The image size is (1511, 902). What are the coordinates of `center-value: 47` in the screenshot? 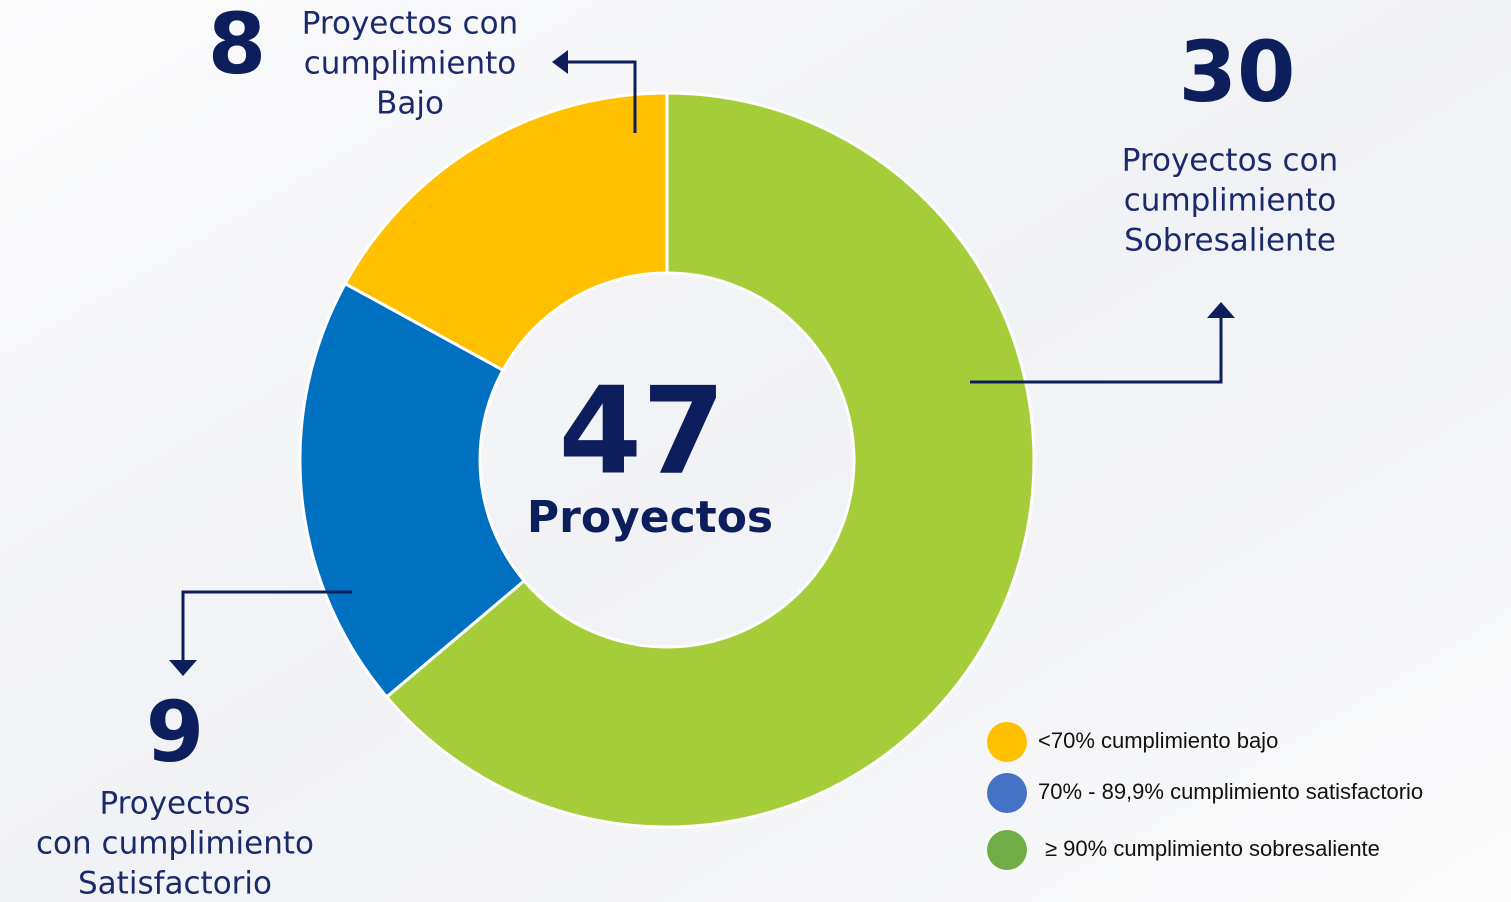 It's located at (642, 432).